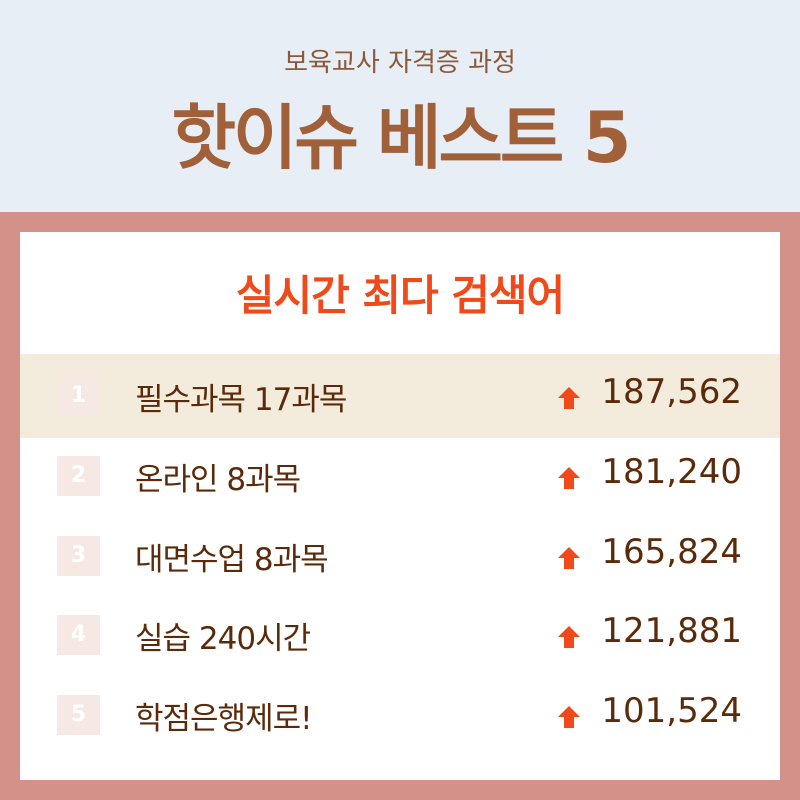  What do you see at coordinates (232, 560) in the screenshot?
I see `keyword-label: 대면수업 8과목` at bounding box center [232, 560].